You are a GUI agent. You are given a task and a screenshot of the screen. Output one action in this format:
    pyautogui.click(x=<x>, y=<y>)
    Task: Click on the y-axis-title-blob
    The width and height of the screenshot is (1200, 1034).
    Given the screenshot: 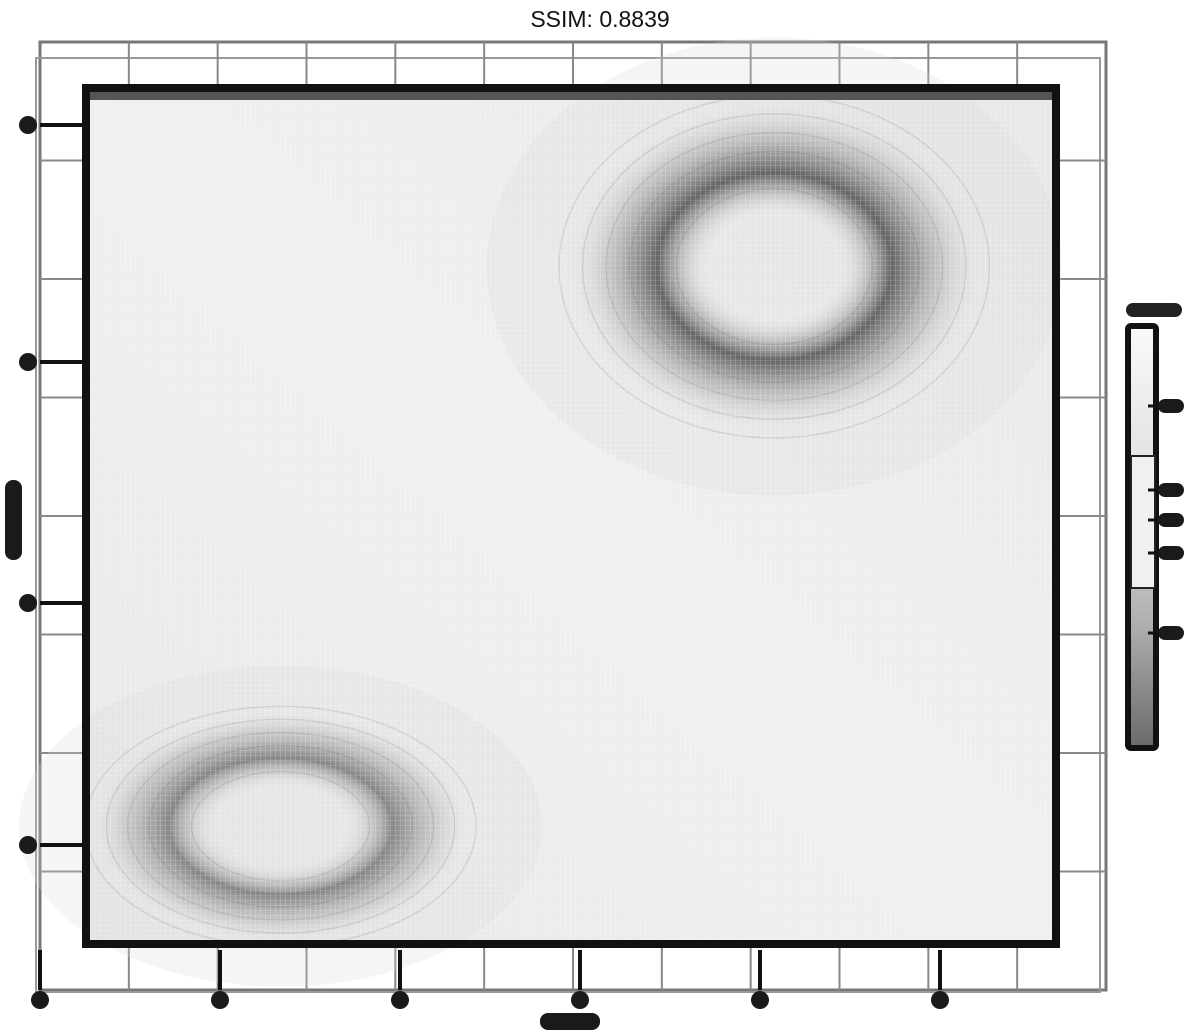 What is the action you would take?
    pyautogui.click(x=13, y=520)
    